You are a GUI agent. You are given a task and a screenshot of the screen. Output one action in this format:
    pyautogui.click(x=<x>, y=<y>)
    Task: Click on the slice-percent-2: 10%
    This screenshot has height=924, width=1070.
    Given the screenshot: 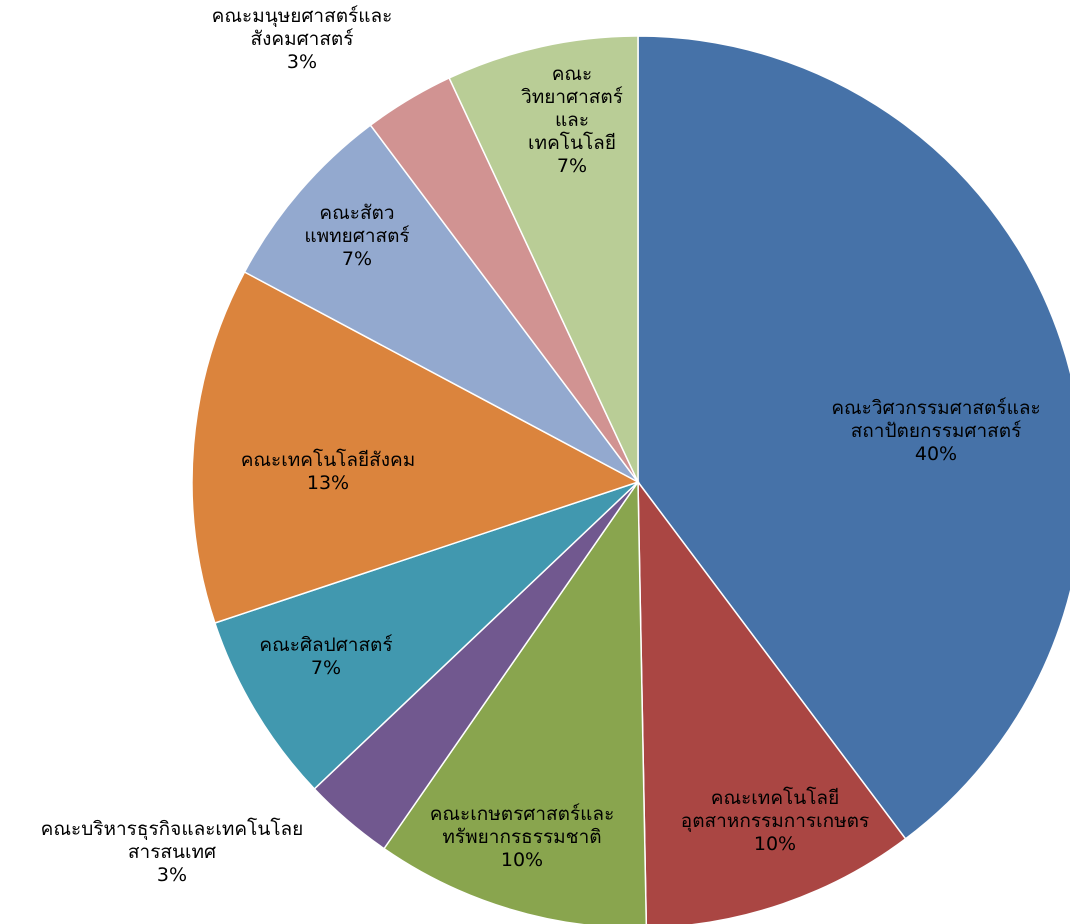 What is the action you would take?
    pyautogui.click(x=775, y=844)
    